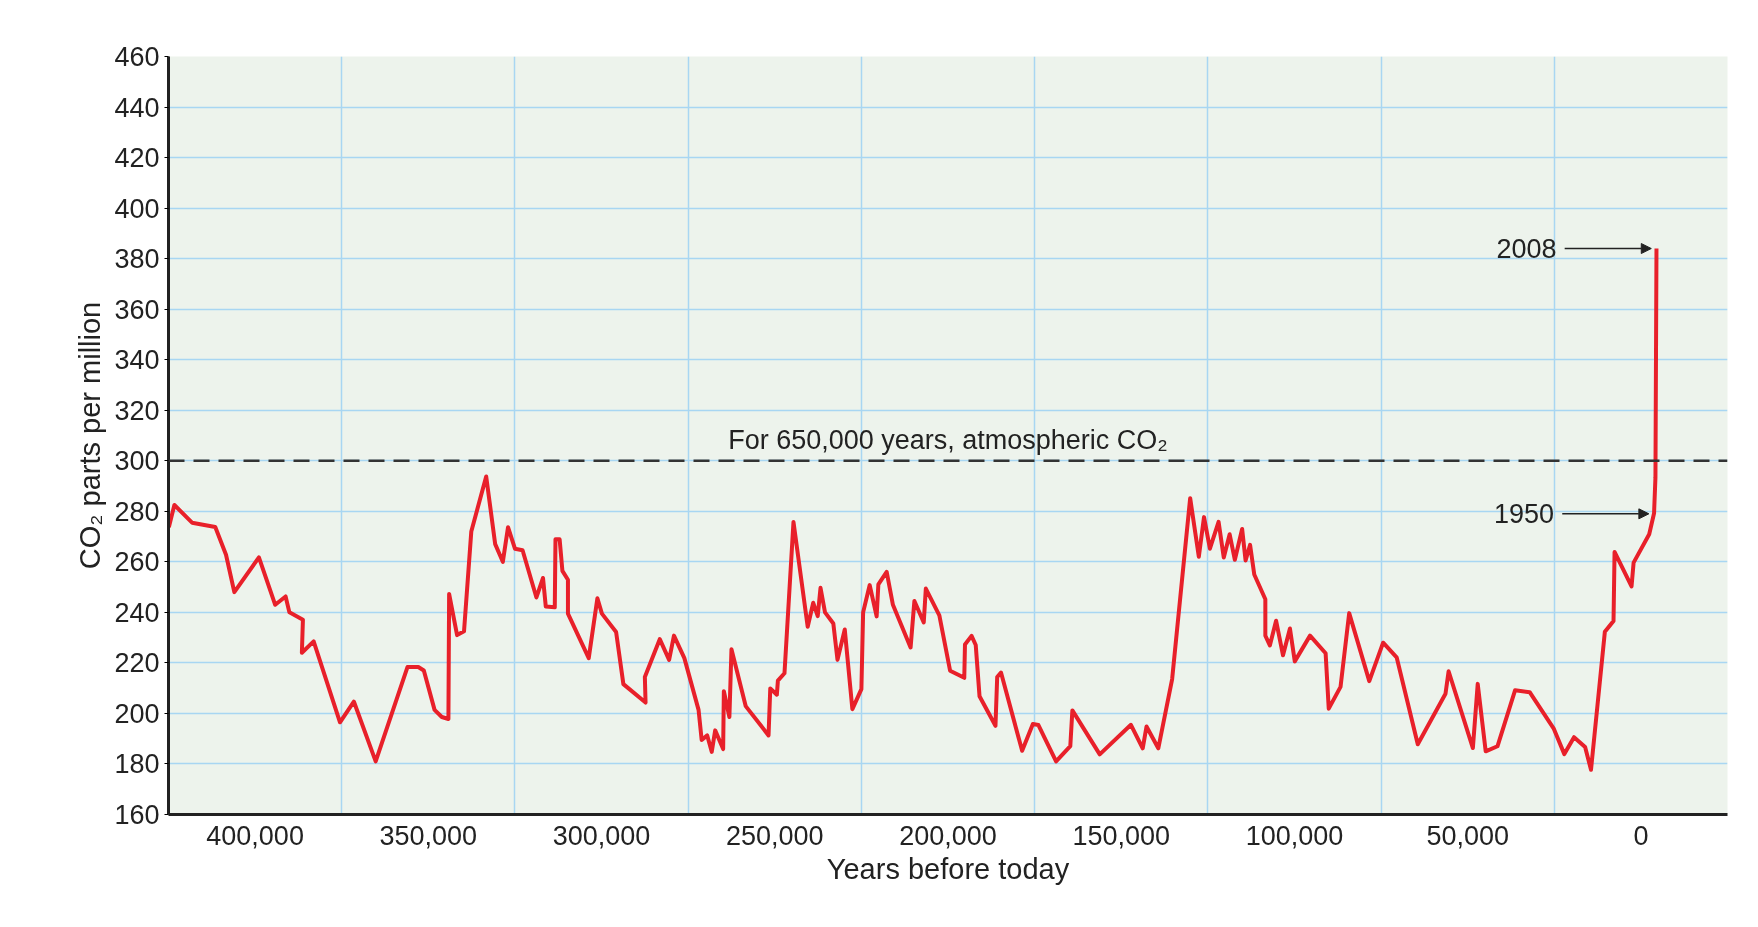 The image size is (1758, 927). I want to click on y-tick-label: 160, so click(137, 815).